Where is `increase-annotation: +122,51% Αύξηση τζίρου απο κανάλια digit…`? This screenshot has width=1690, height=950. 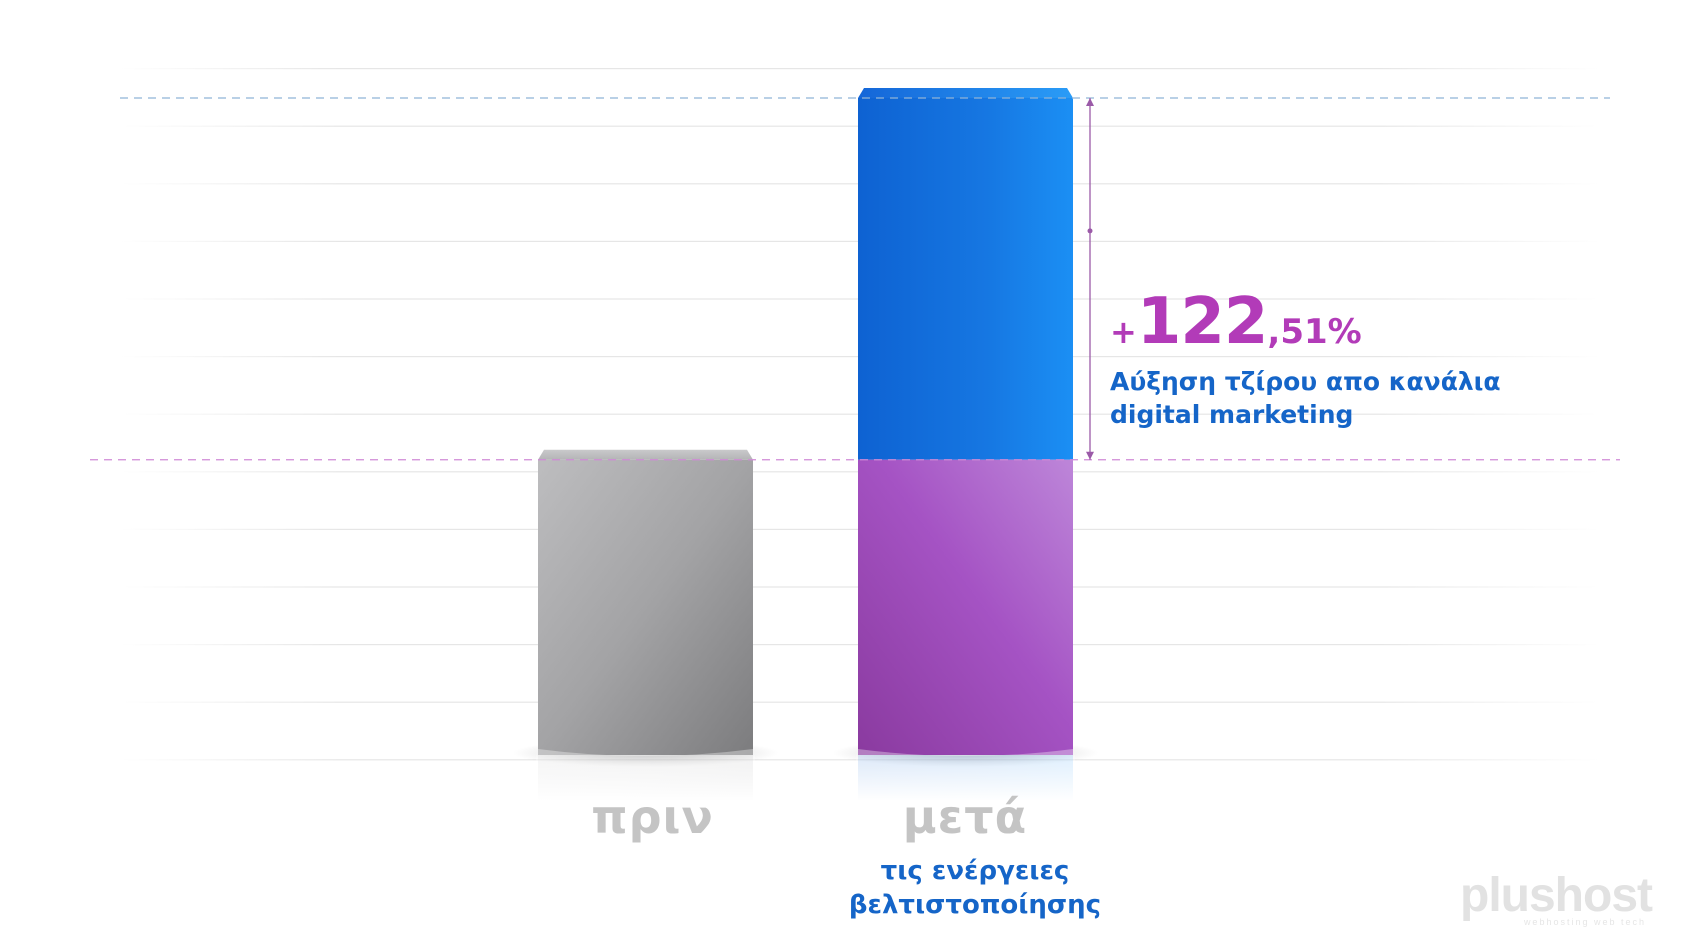
increase-annotation: +122,51% Αύξηση τζίρου απο κανάλια digit… is located at coordinates (1340, 358).